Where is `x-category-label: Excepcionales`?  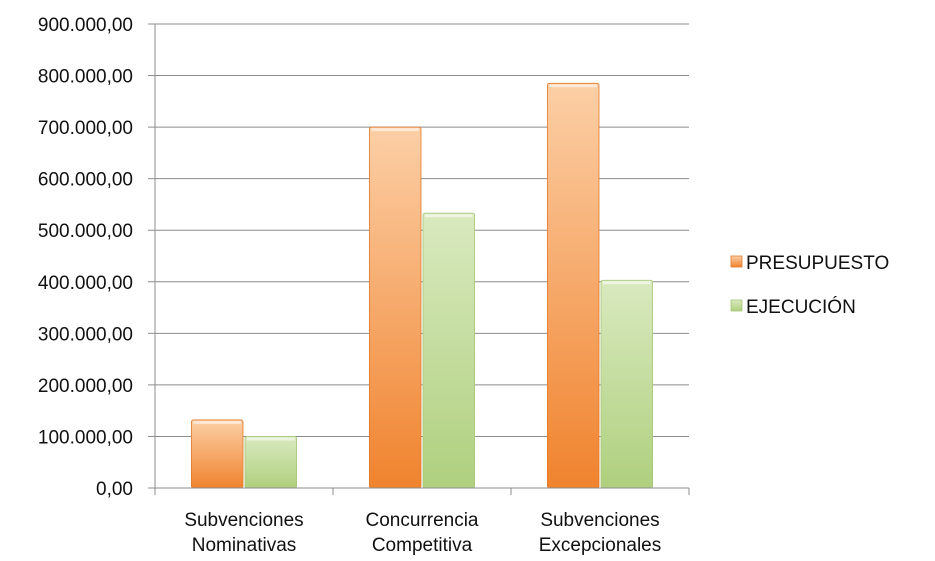
x-category-label: Excepcionales is located at coordinates (600, 545).